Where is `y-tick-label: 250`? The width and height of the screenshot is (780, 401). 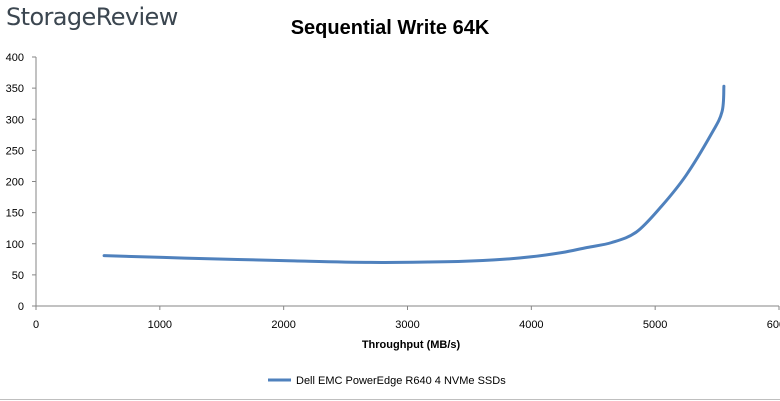
y-tick-label: 250 is located at coordinates (15, 151).